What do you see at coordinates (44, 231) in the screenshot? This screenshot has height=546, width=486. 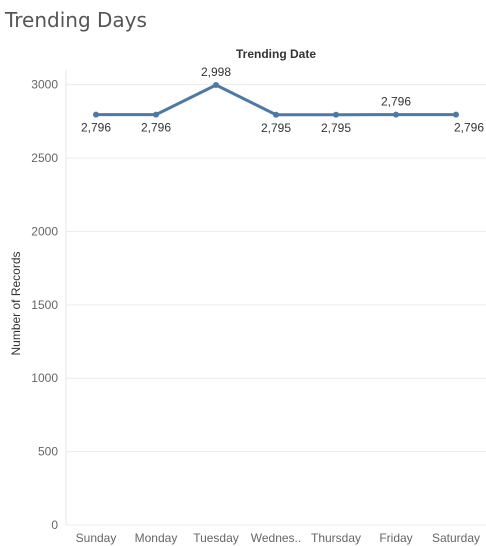 I see `y-tick-label: 2000` at bounding box center [44, 231].